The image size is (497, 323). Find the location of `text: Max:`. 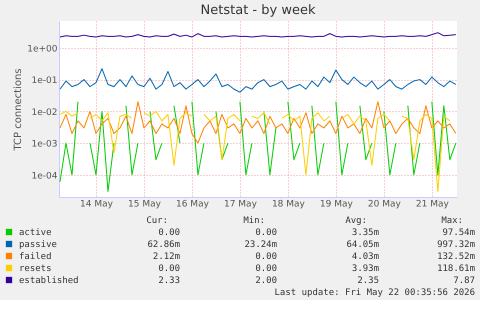

text: Max: is located at coordinates (452, 221).